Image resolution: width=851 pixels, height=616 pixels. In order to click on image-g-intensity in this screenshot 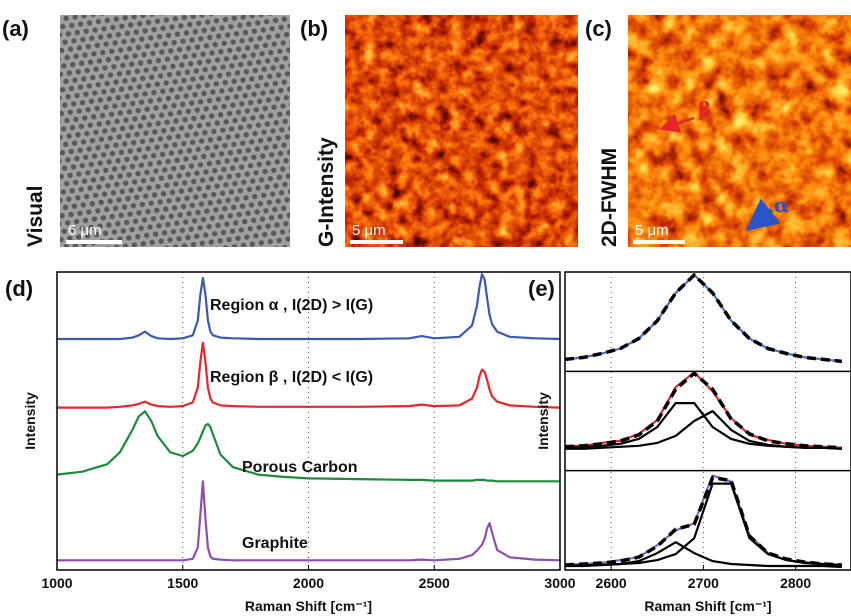, I will do `click(461, 131)`.